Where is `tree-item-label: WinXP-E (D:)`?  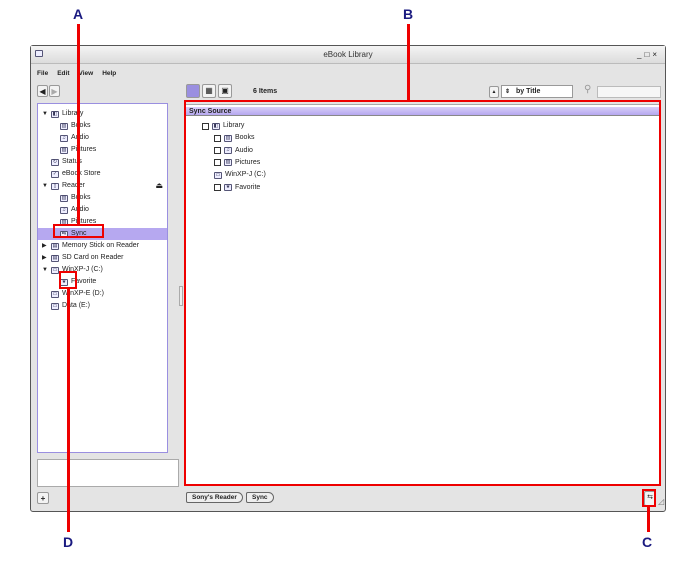 tree-item-label: WinXP-E (D:) is located at coordinates (83, 293).